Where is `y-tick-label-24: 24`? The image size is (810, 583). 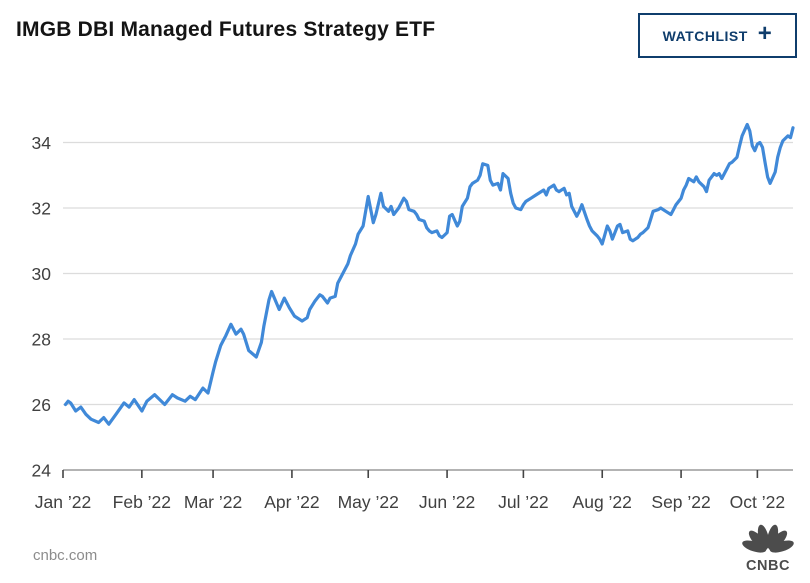 y-tick-label-24: 24 is located at coordinates (42, 471).